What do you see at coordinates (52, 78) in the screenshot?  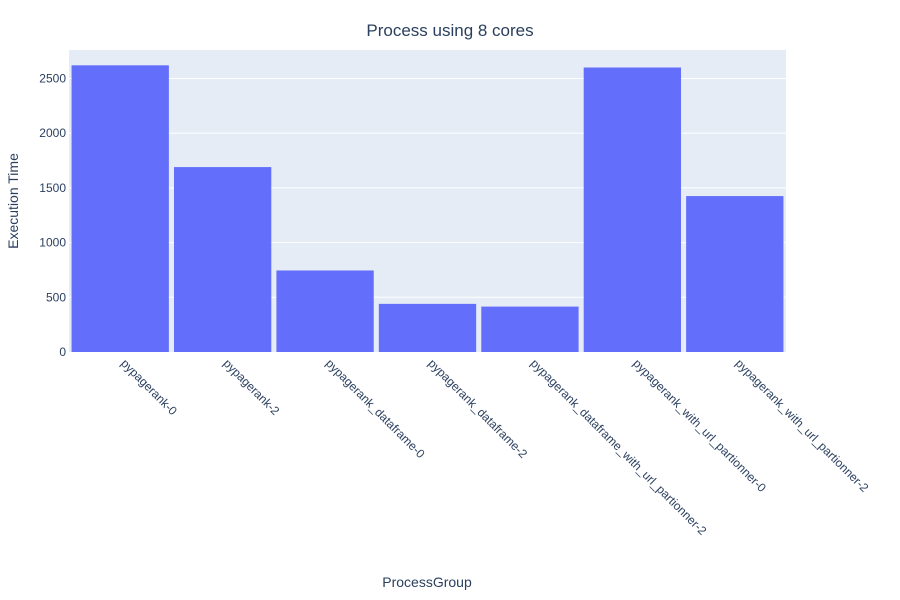 I see `y-tick-label: 2500` at bounding box center [52, 78].